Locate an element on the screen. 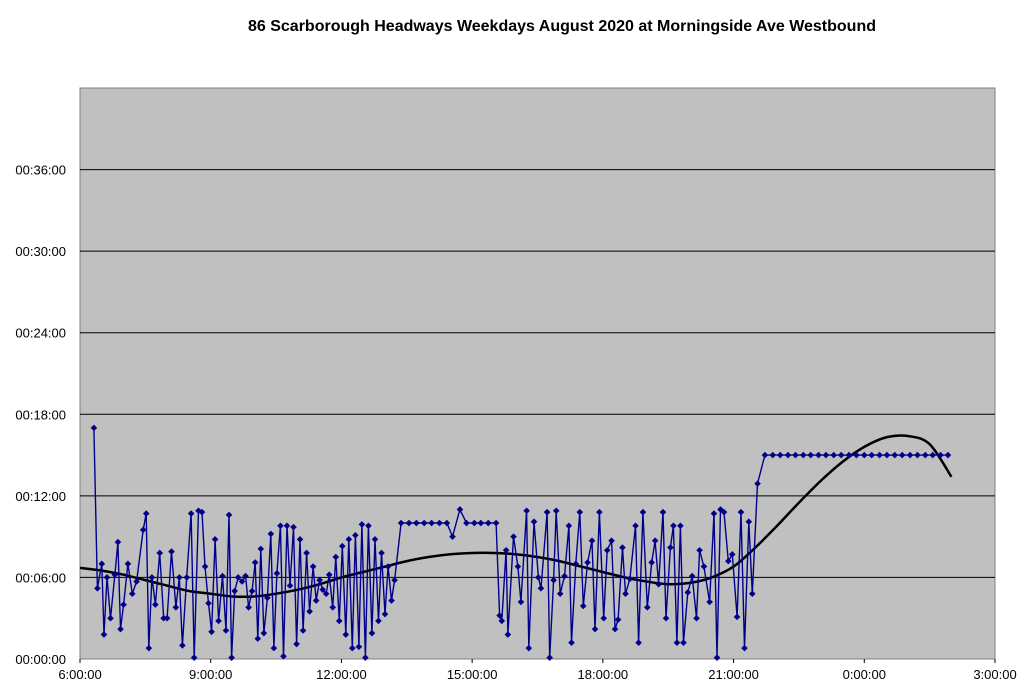  x-tick-label: 0:00:00 is located at coordinates (864, 674).